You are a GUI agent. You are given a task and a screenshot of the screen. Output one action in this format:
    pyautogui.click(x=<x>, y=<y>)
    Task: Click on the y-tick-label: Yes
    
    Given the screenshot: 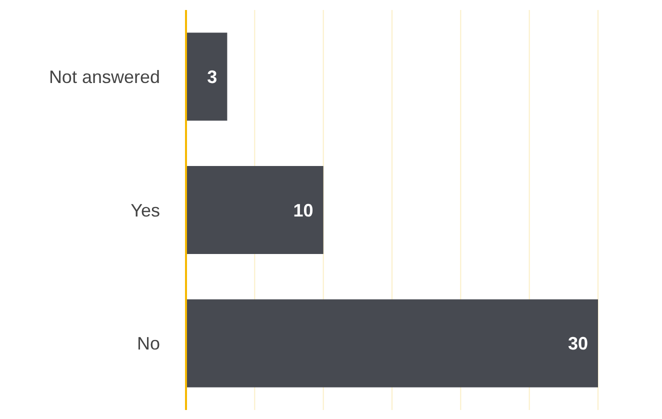 What is the action you would take?
    pyautogui.click(x=145, y=210)
    